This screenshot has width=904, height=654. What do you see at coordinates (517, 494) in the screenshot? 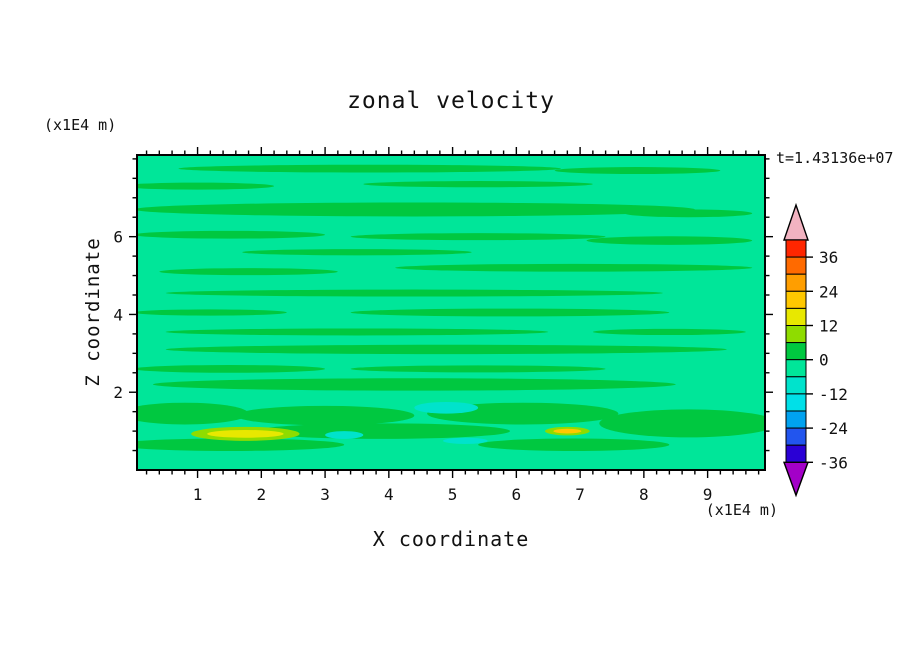
I see `x-tick-label: 6` at bounding box center [517, 494].